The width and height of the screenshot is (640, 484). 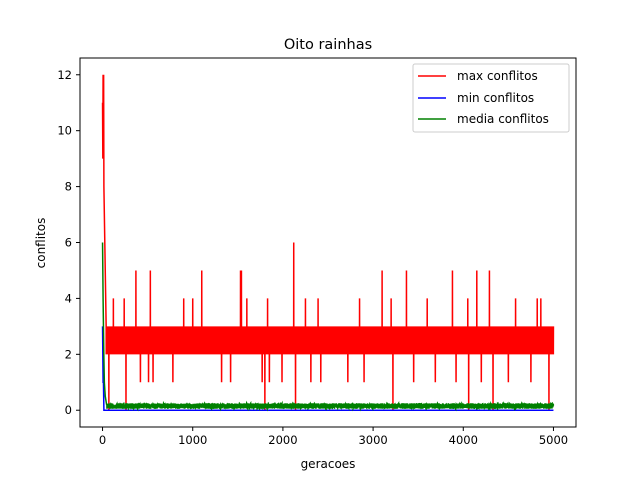 What do you see at coordinates (192, 440) in the screenshot?
I see `x-tick-label: 1000` at bounding box center [192, 440].